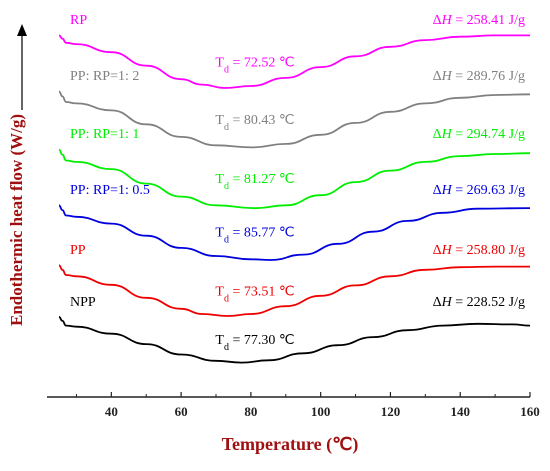  Describe the element at coordinates (254, 236) in the screenshot. I see `td-label-pp-rp-1-0-5: Td = 85.77 ℃` at that location.